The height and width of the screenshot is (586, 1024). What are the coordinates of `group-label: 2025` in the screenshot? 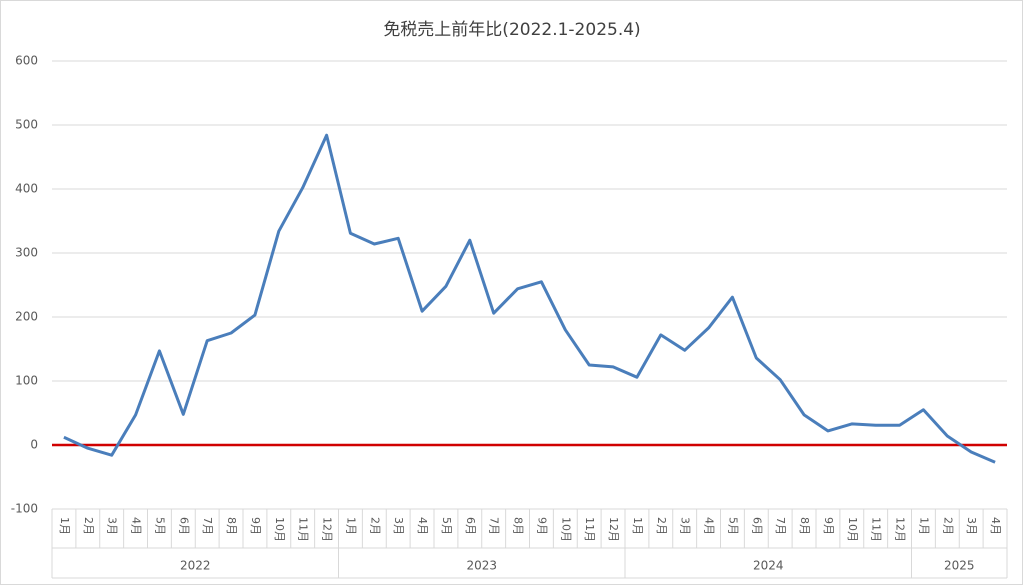 It's located at (959, 566).